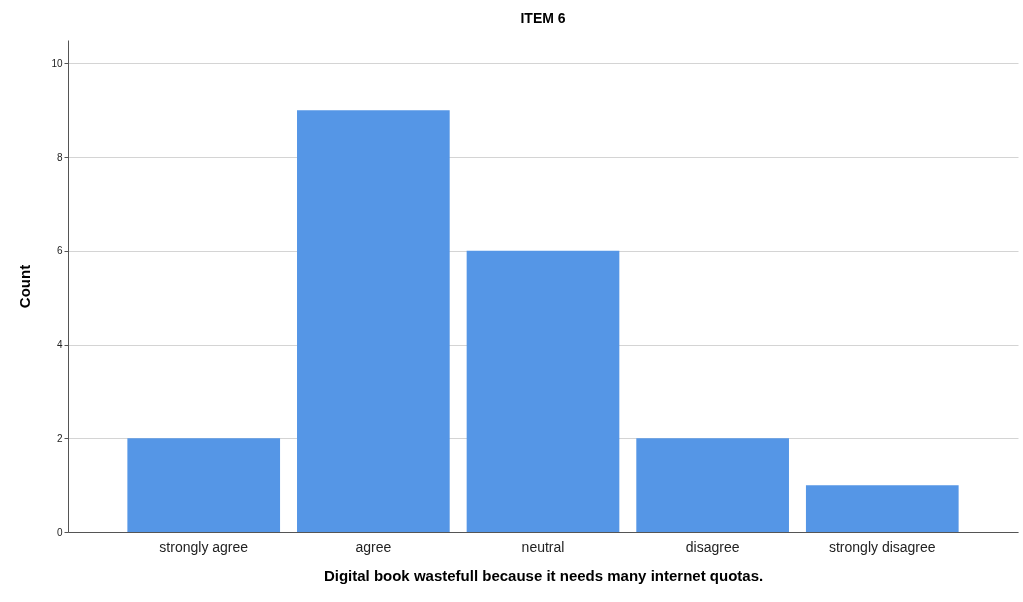 The width and height of the screenshot is (1023, 602). I want to click on y-tick-label: 4, so click(59, 345).